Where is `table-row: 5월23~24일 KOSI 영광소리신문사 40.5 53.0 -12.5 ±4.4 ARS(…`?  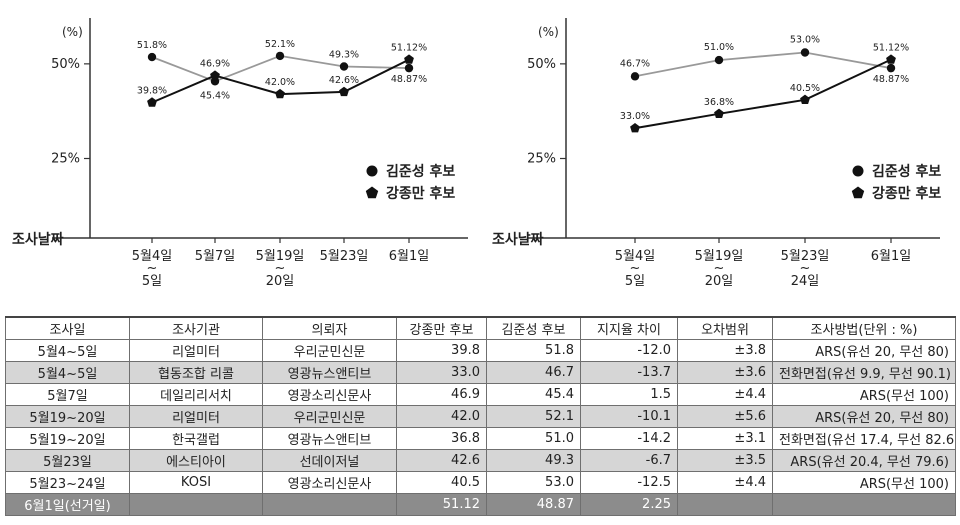
table-row: 5월23~24일 KOSI 영광소리신문사 40.5 53.0 -12.5 ±4.4 ARS(… is located at coordinates (480, 482).